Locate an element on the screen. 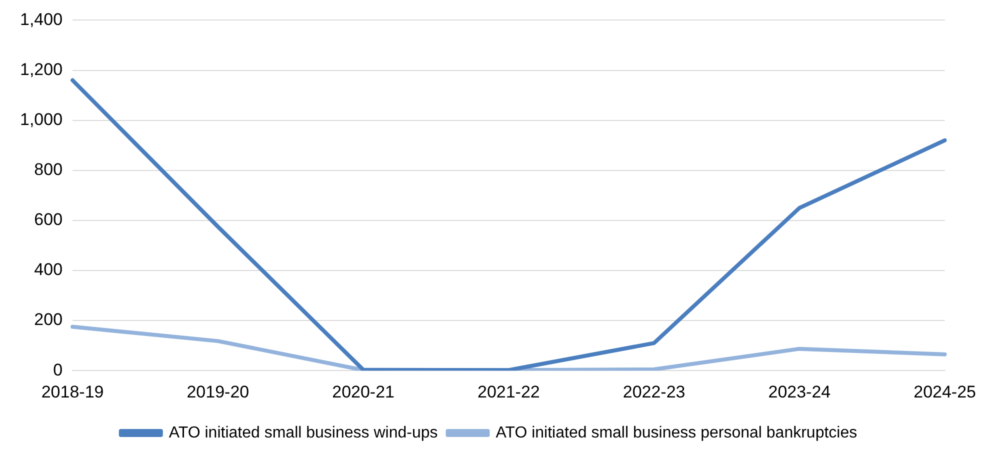 The width and height of the screenshot is (988, 456). x-tick-label: 2024-25 is located at coordinates (945, 392).